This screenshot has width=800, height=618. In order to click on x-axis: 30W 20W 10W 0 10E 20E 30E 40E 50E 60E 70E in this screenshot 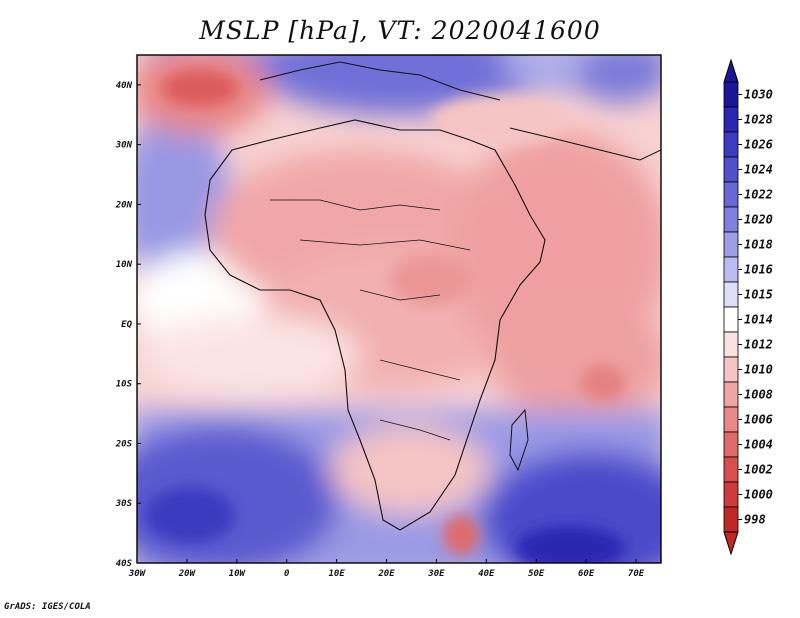, I will do `click(386, 569)`.